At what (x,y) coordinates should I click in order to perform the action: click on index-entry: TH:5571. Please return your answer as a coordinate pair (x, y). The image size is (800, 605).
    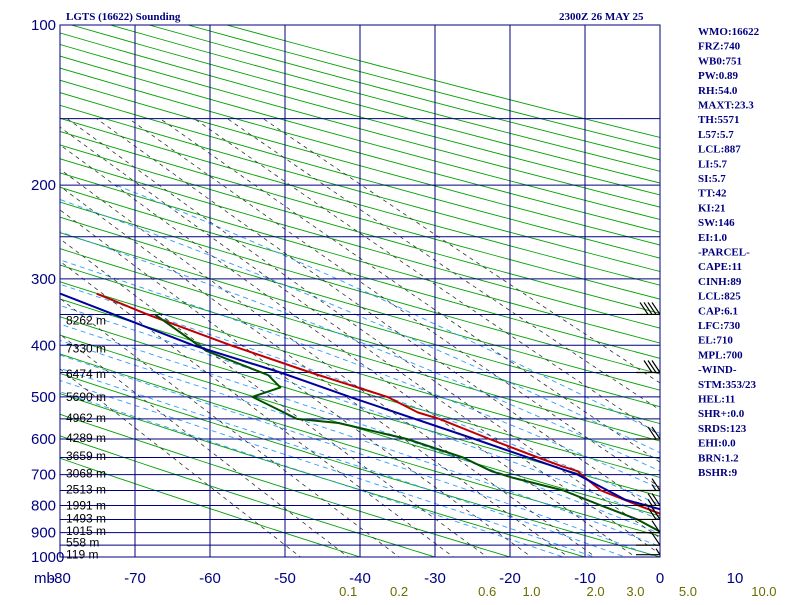
    Looking at the image, I should click on (719, 120).